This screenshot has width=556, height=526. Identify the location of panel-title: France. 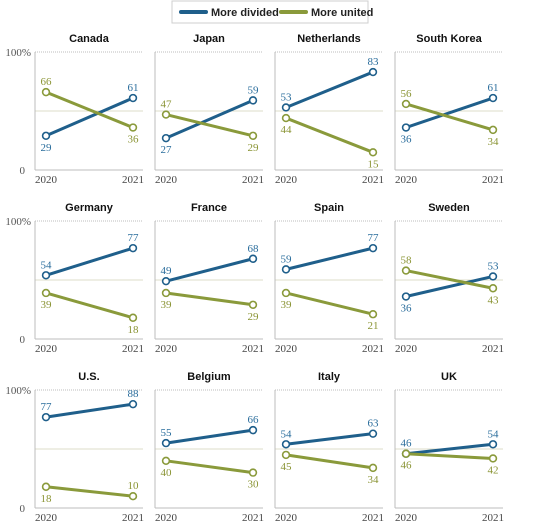
(209, 208).